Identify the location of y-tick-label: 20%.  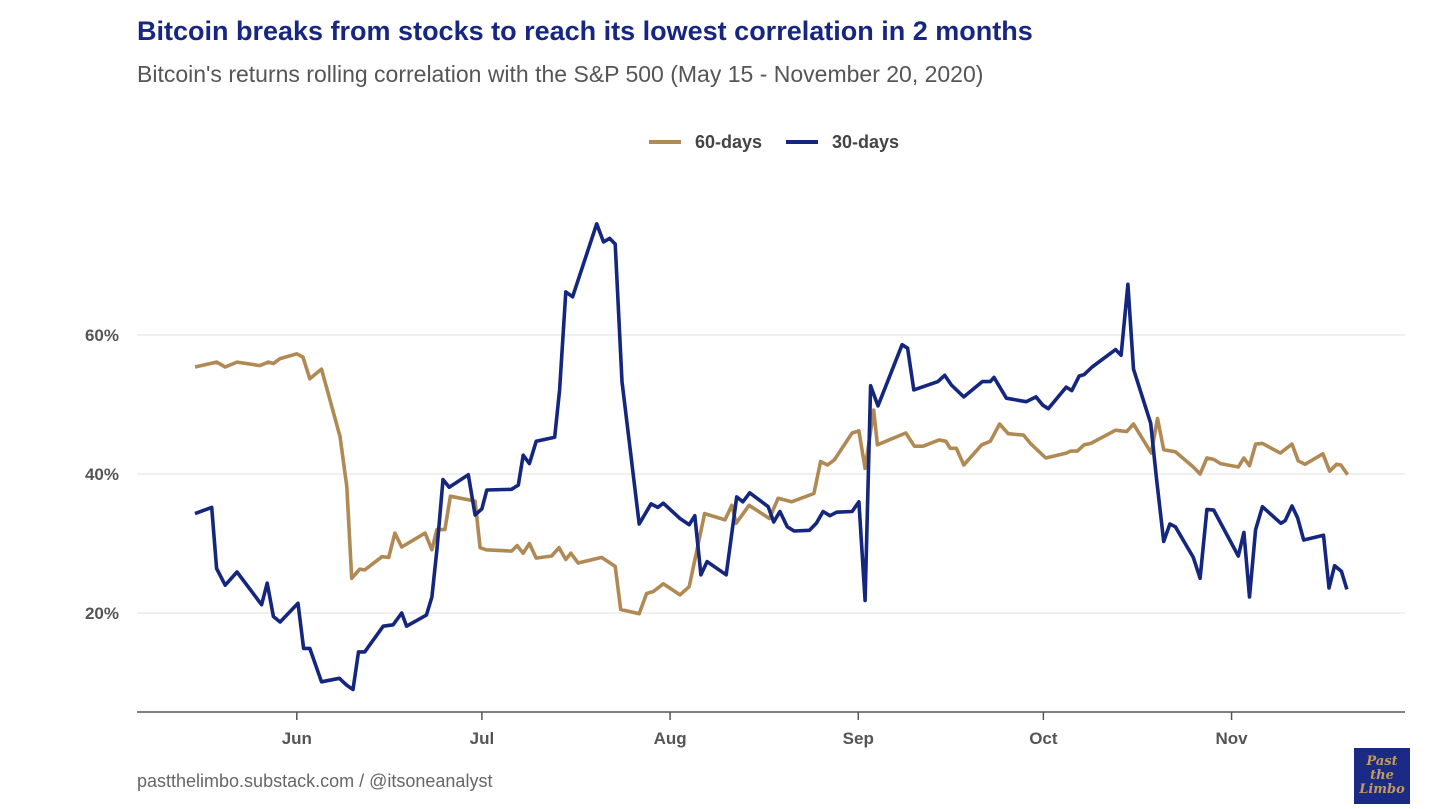
(102, 613).